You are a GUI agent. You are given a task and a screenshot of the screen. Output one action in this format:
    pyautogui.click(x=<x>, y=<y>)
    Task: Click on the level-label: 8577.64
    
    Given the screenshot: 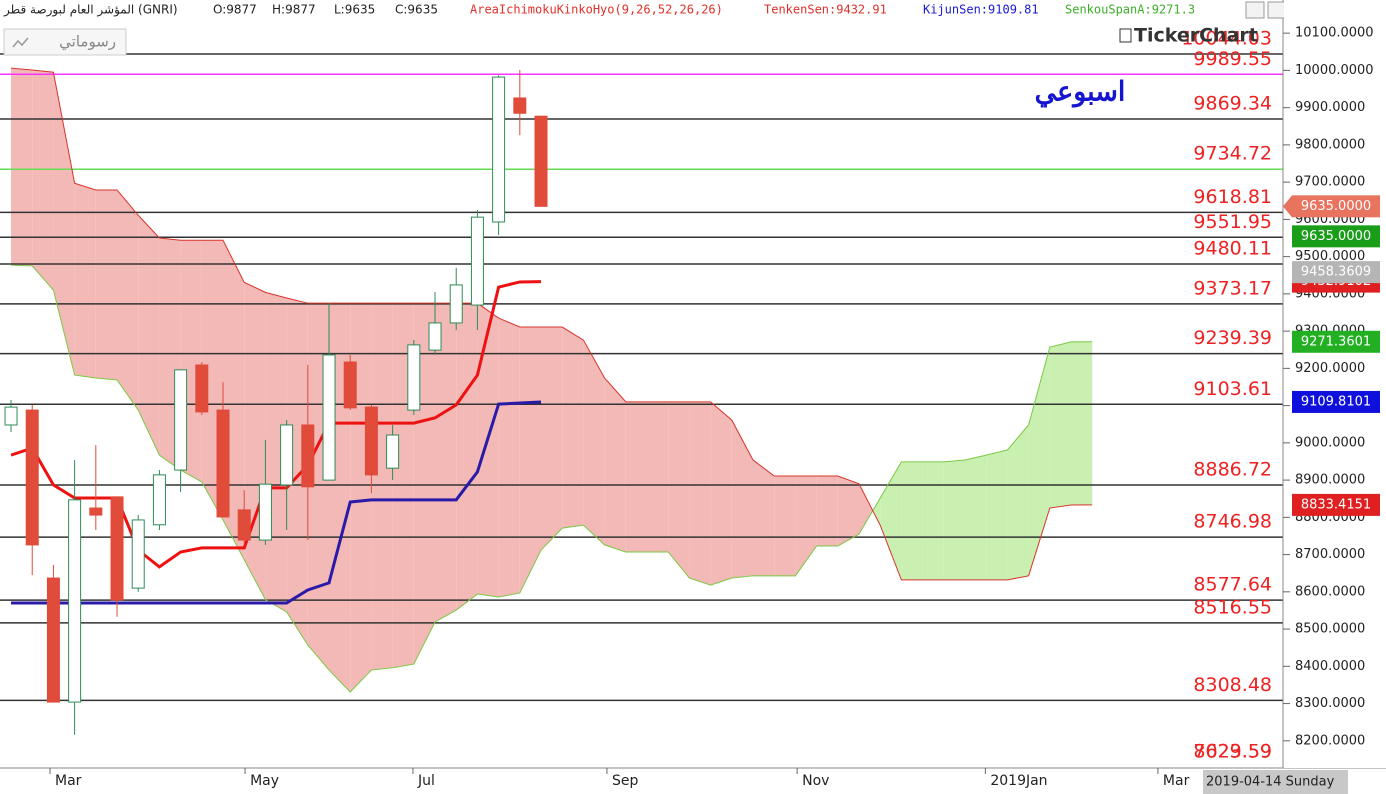 What is the action you would take?
    pyautogui.click(x=1232, y=585)
    